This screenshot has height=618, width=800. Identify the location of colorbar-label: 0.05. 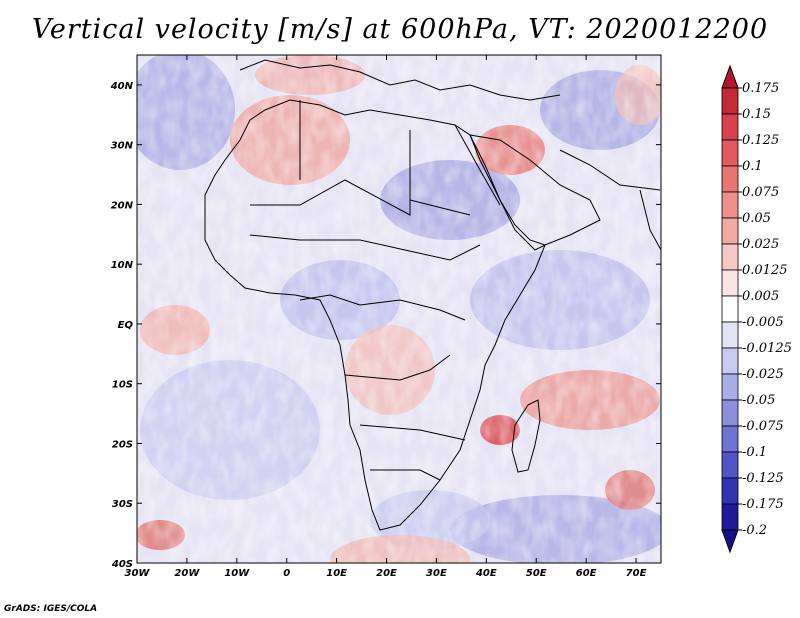
(756, 218).